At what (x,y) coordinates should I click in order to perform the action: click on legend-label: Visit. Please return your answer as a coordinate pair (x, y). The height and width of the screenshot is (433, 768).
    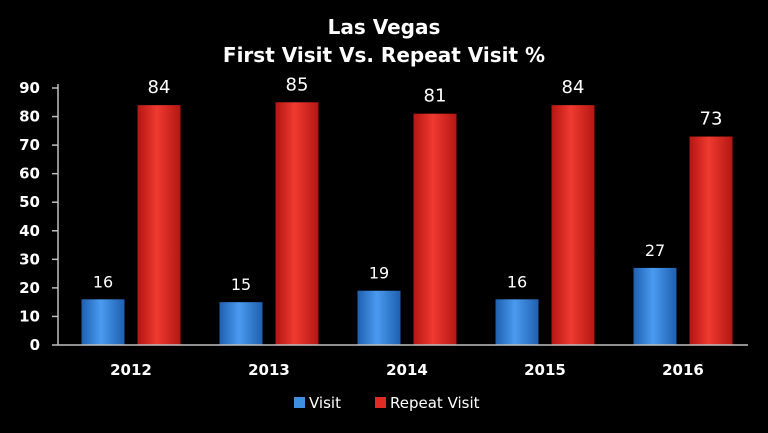
    Looking at the image, I should click on (325, 403).